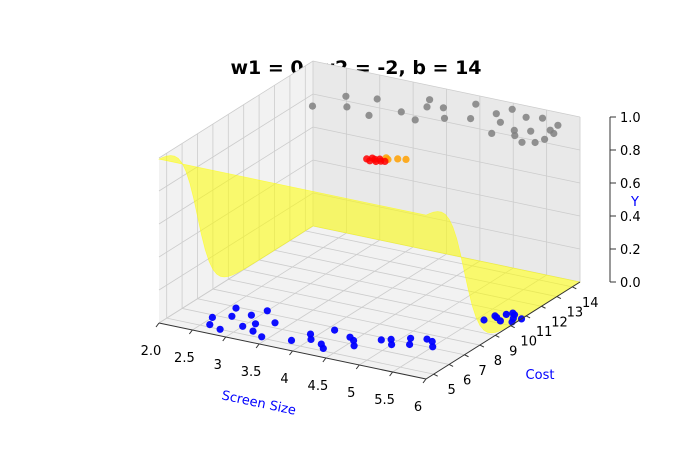 The height and width of the screenshot is (464, 696). What do you see at coordinates (284, 379) in the screenshot?
I see `x-tick-label: 4` at bounding box center [284, 379].